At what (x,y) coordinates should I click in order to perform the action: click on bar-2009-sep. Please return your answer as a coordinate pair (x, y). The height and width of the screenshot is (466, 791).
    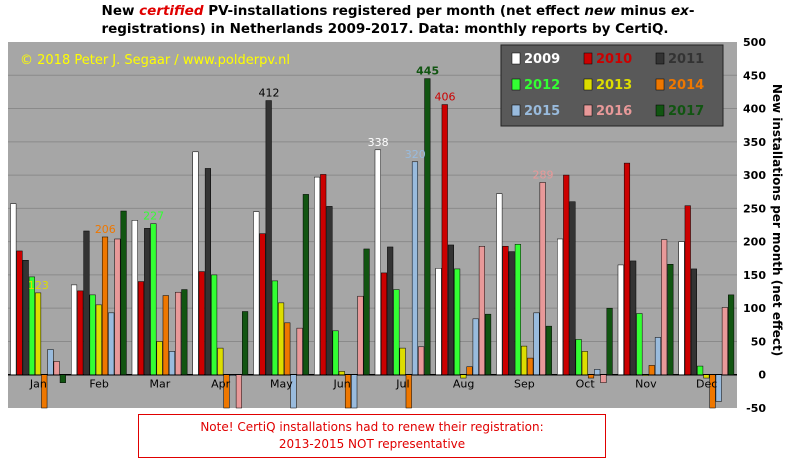
    Looking at the image, I should click on (499, 284).